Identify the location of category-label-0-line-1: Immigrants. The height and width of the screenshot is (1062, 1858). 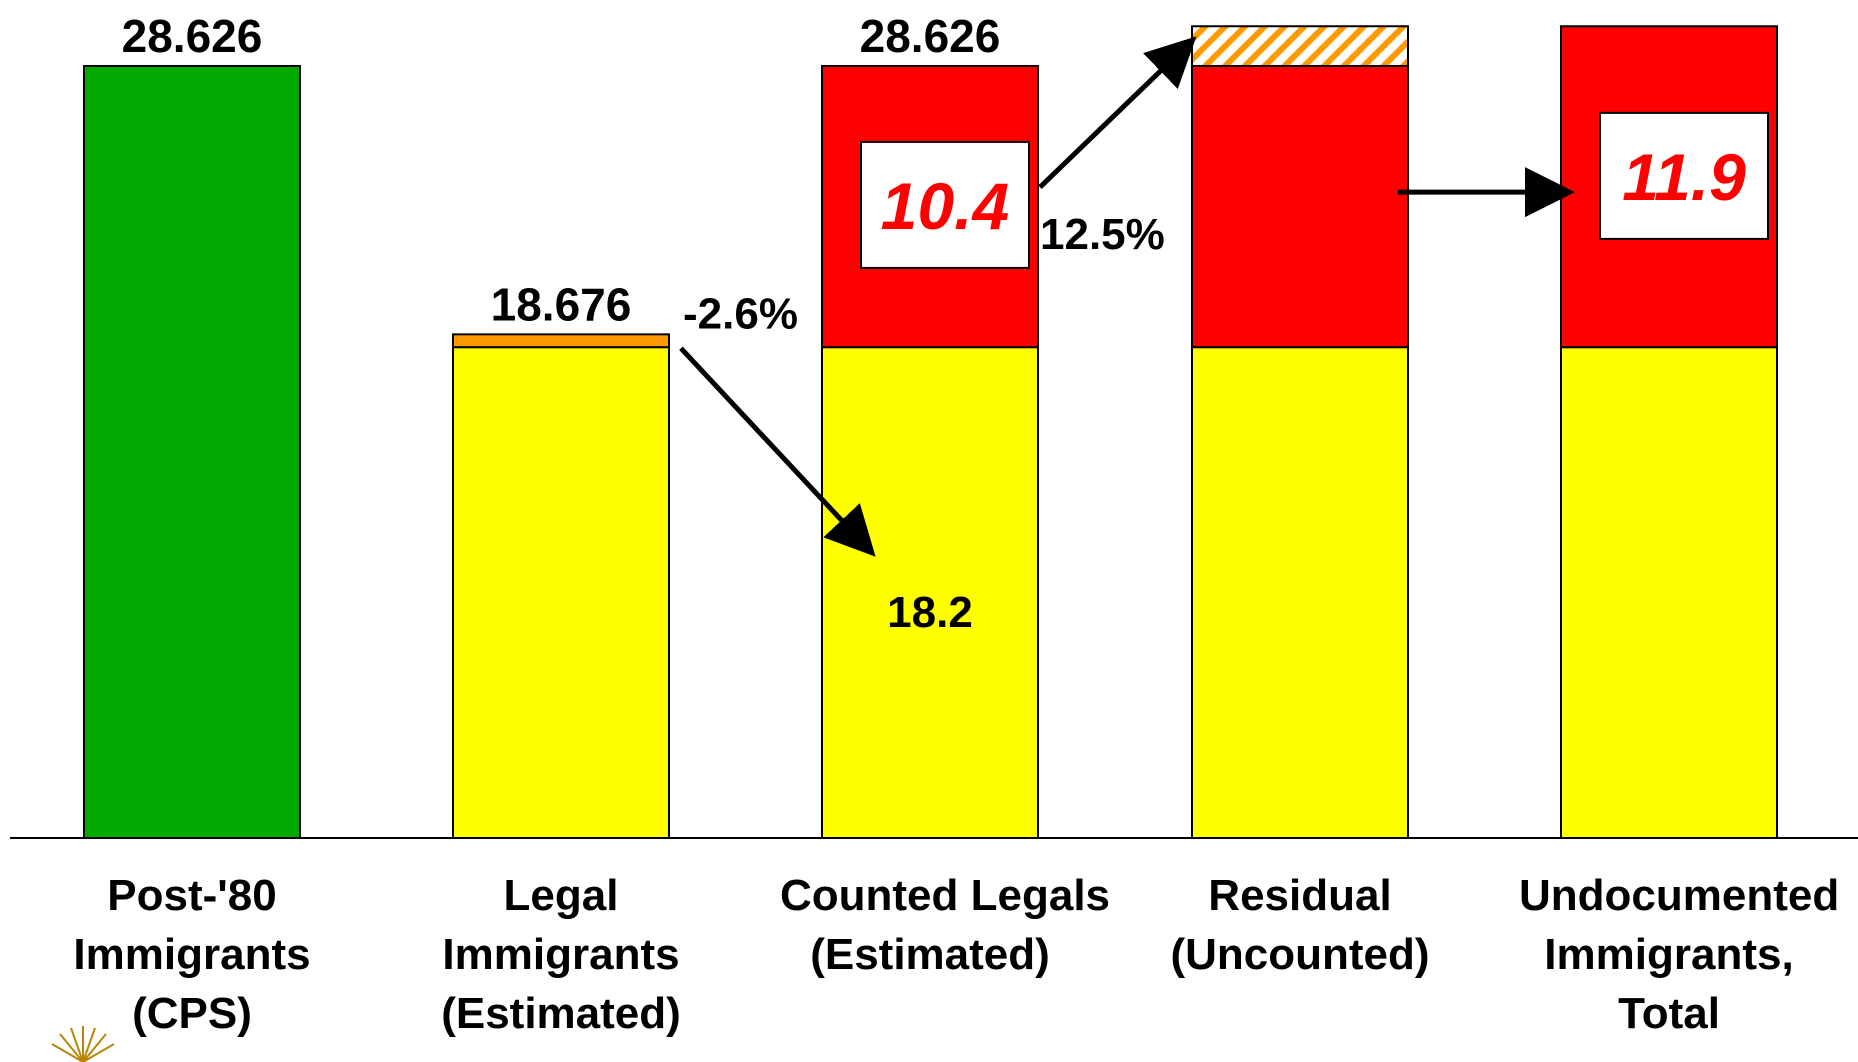
(192, 954).